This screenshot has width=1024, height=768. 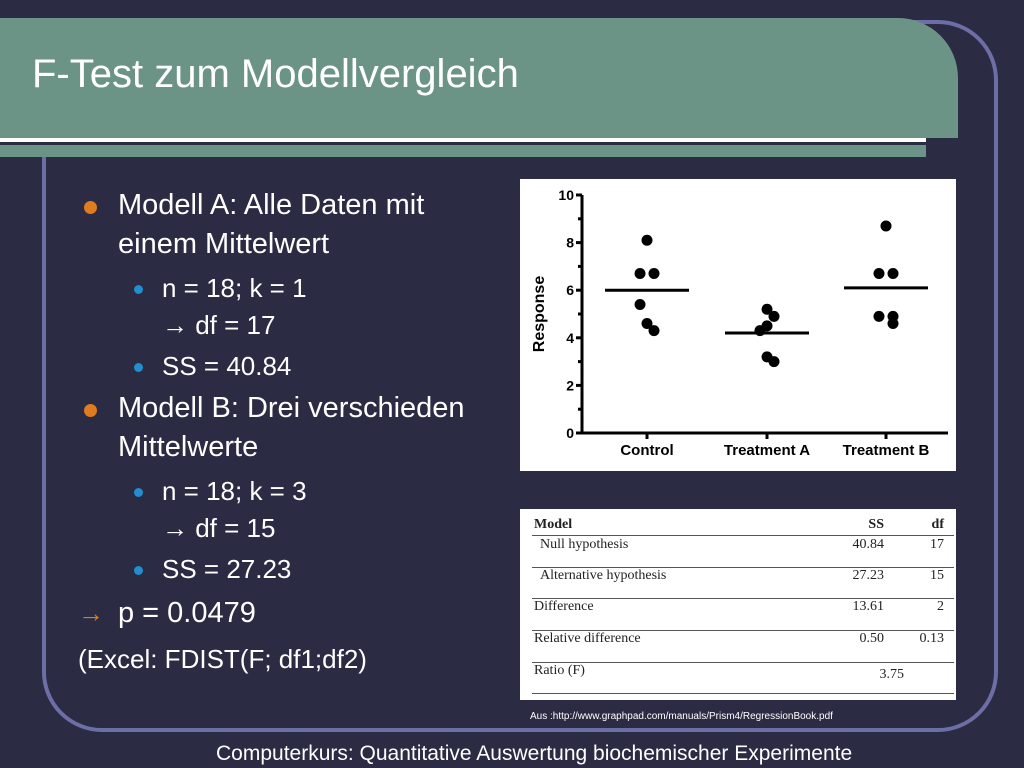 I want to click on bullet-model-b: Modell B: Drei verschieden Mittelwerte, so click(x=293, y=428).